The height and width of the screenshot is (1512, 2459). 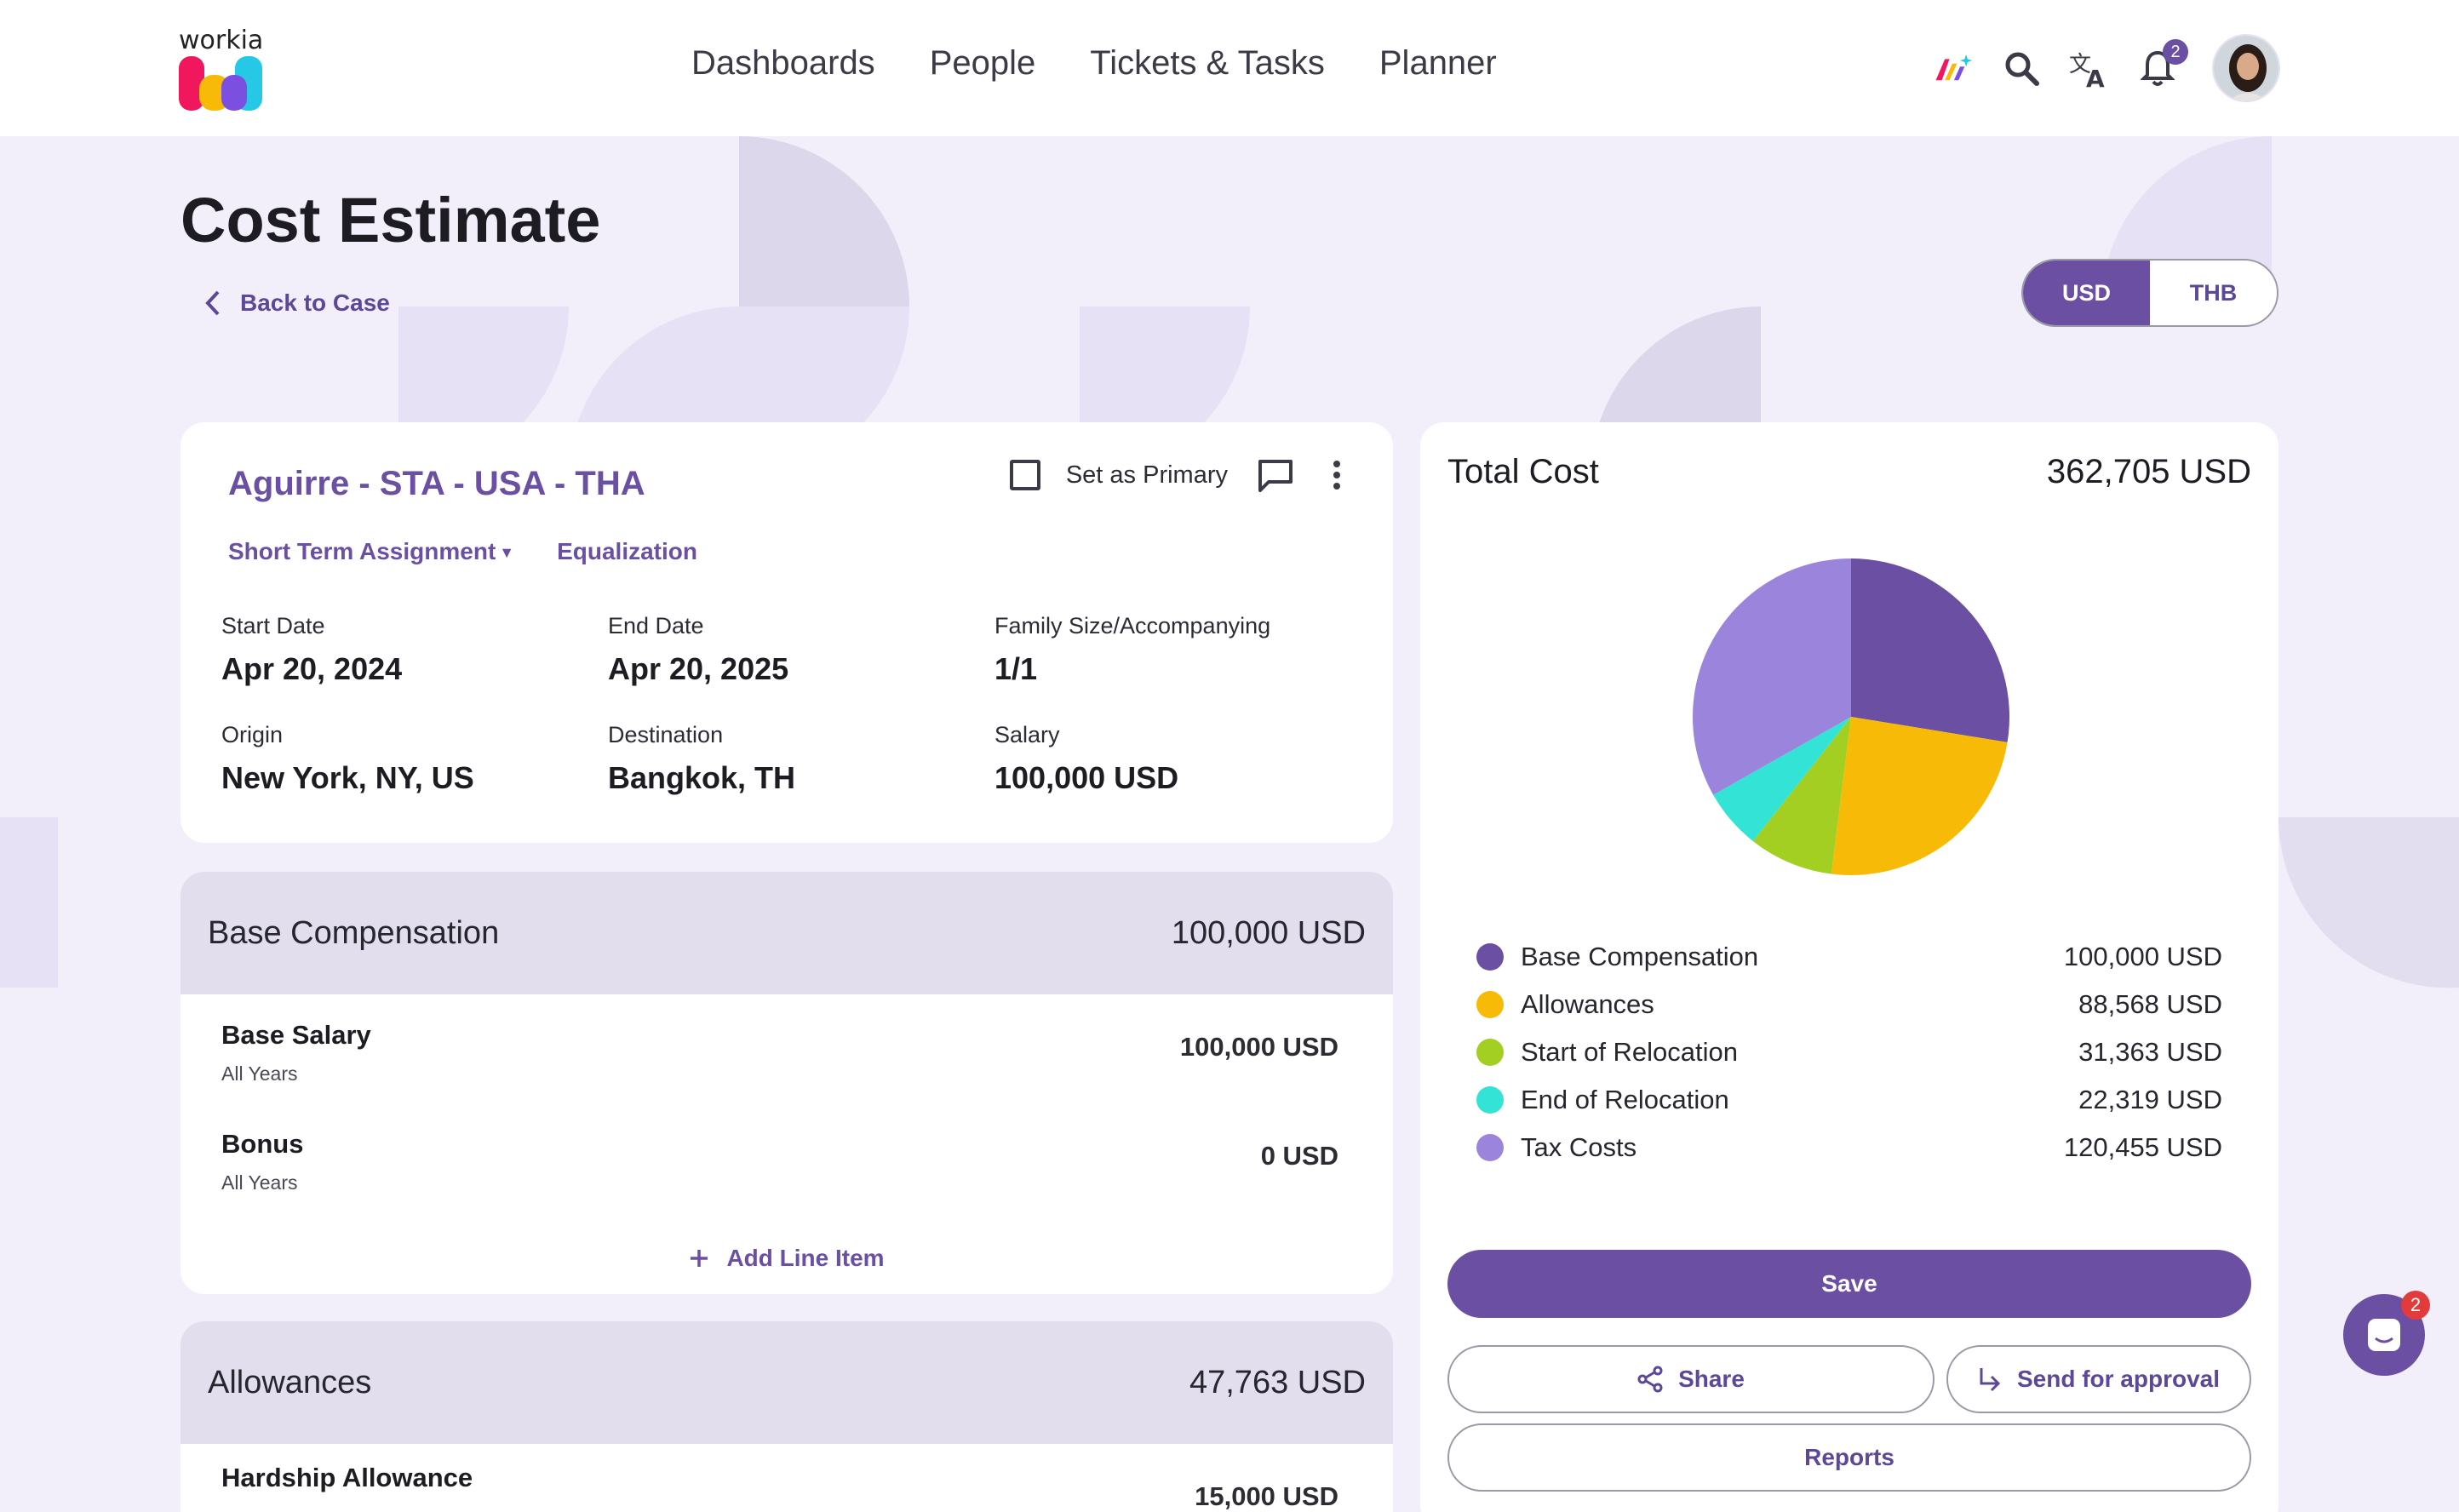 What do you see at coordinates (1650, 1379) in the screenshot?
I see `share-icon` at bounding box center [1650, 1379].